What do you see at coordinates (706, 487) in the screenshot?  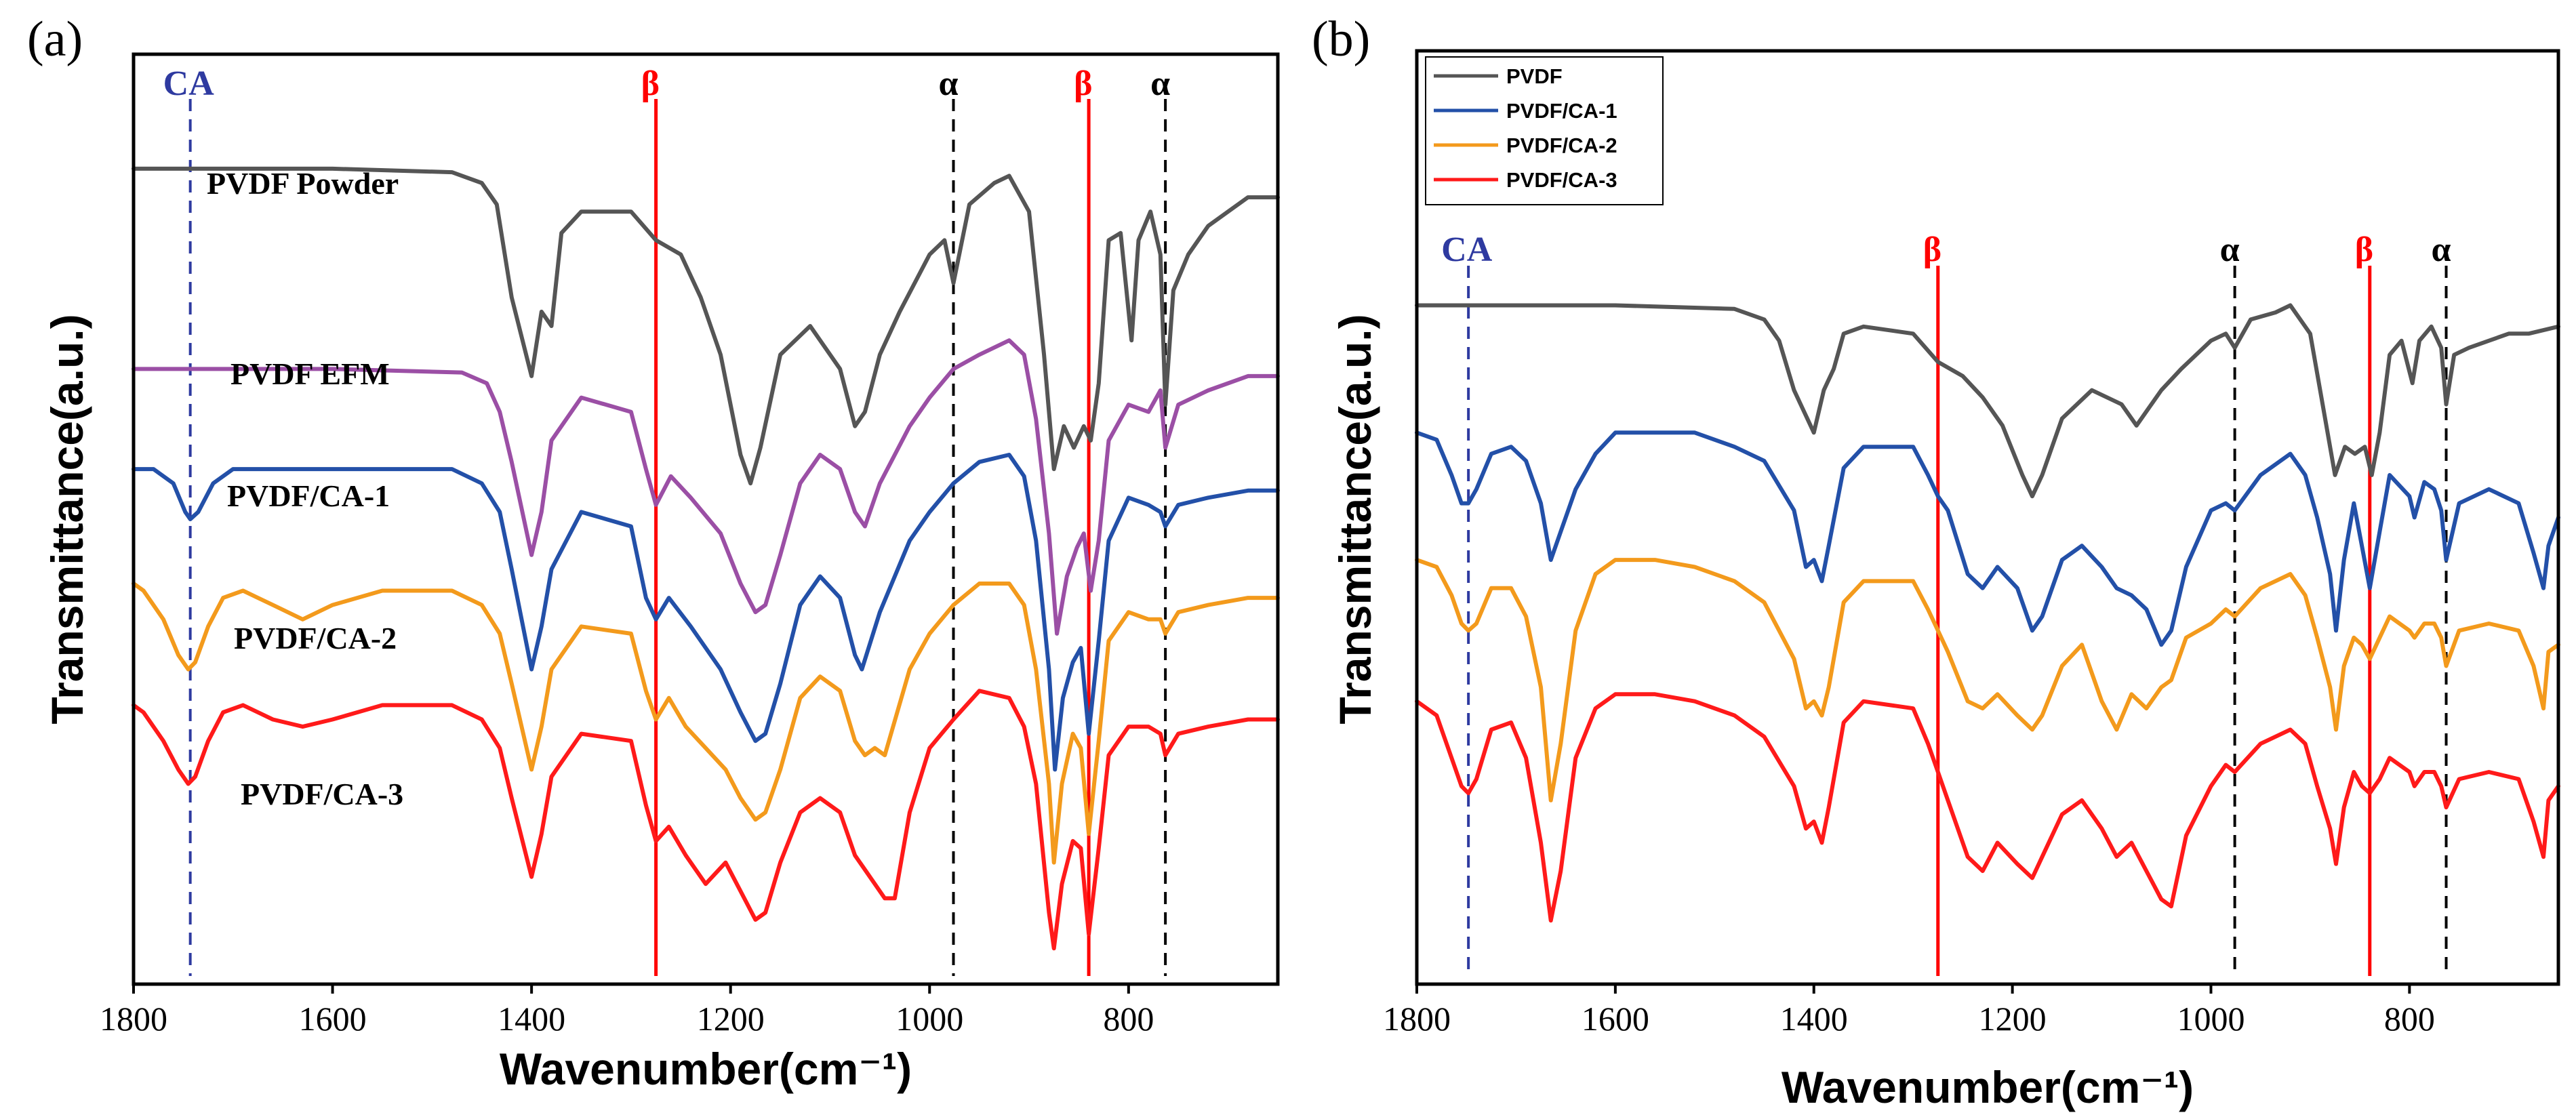 I see `panel-a-spectrum-pvdf-efm` at bounding box center [706, 487].